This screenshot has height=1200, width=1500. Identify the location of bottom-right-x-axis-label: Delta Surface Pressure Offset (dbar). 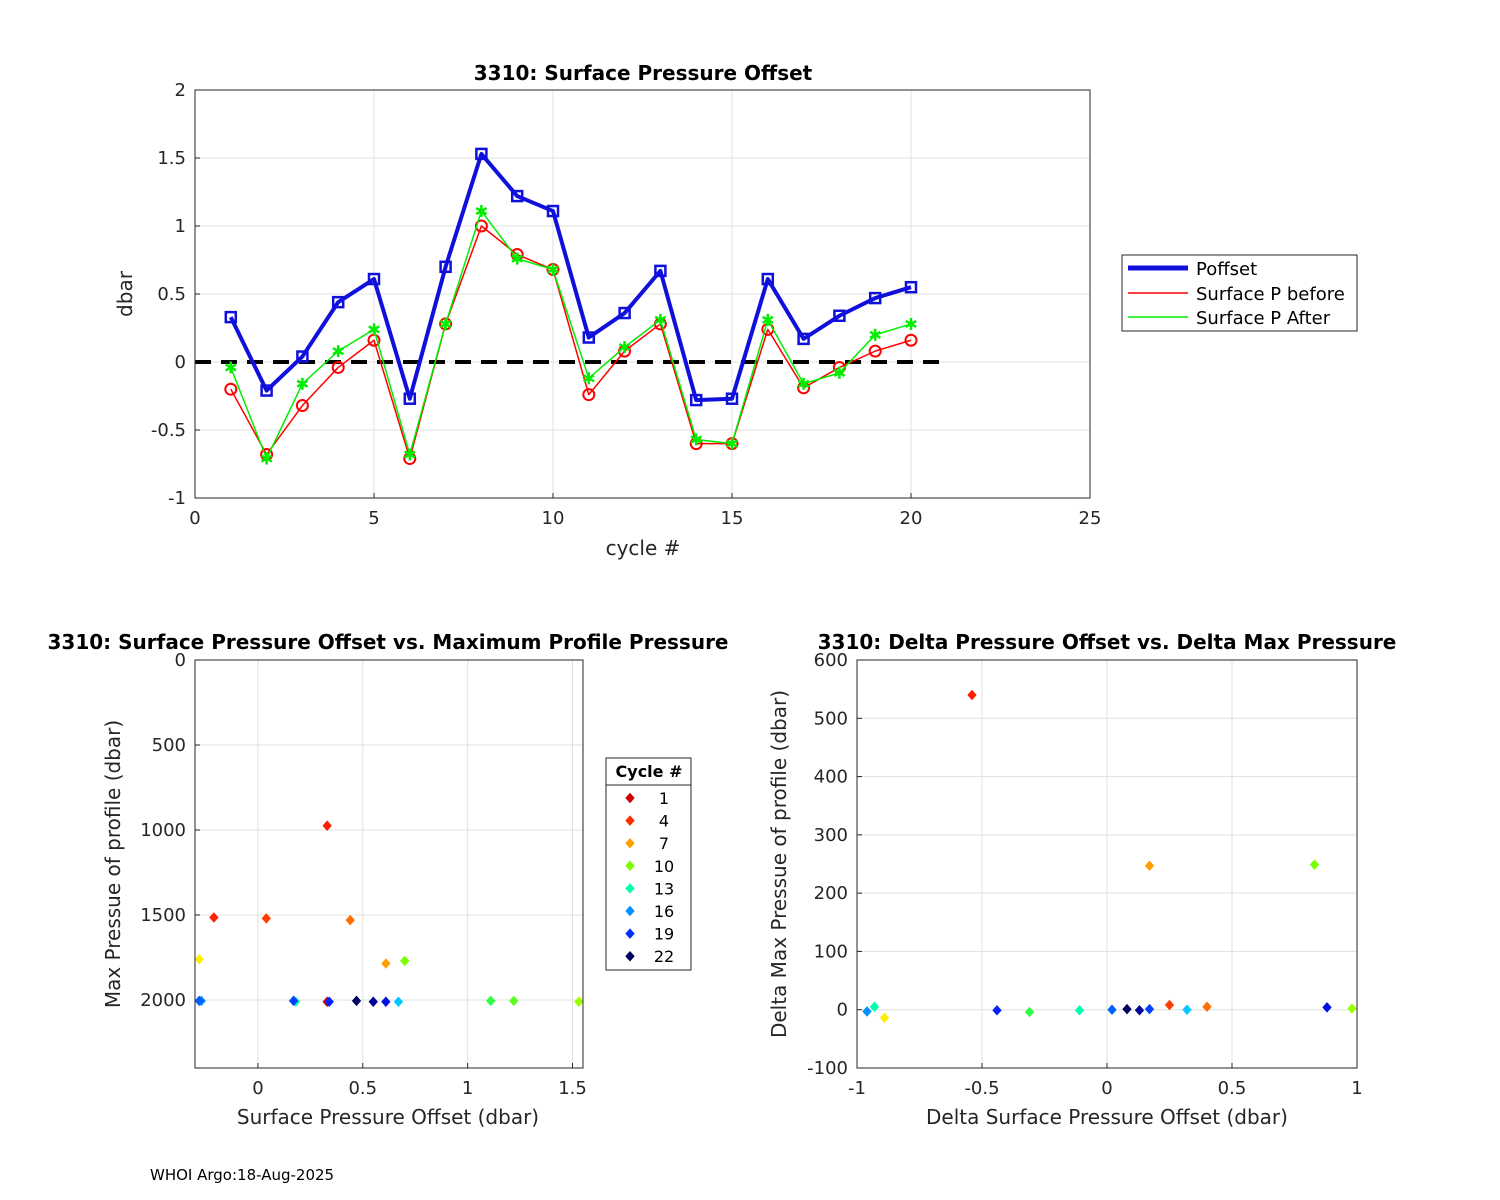
(1107, 1117).